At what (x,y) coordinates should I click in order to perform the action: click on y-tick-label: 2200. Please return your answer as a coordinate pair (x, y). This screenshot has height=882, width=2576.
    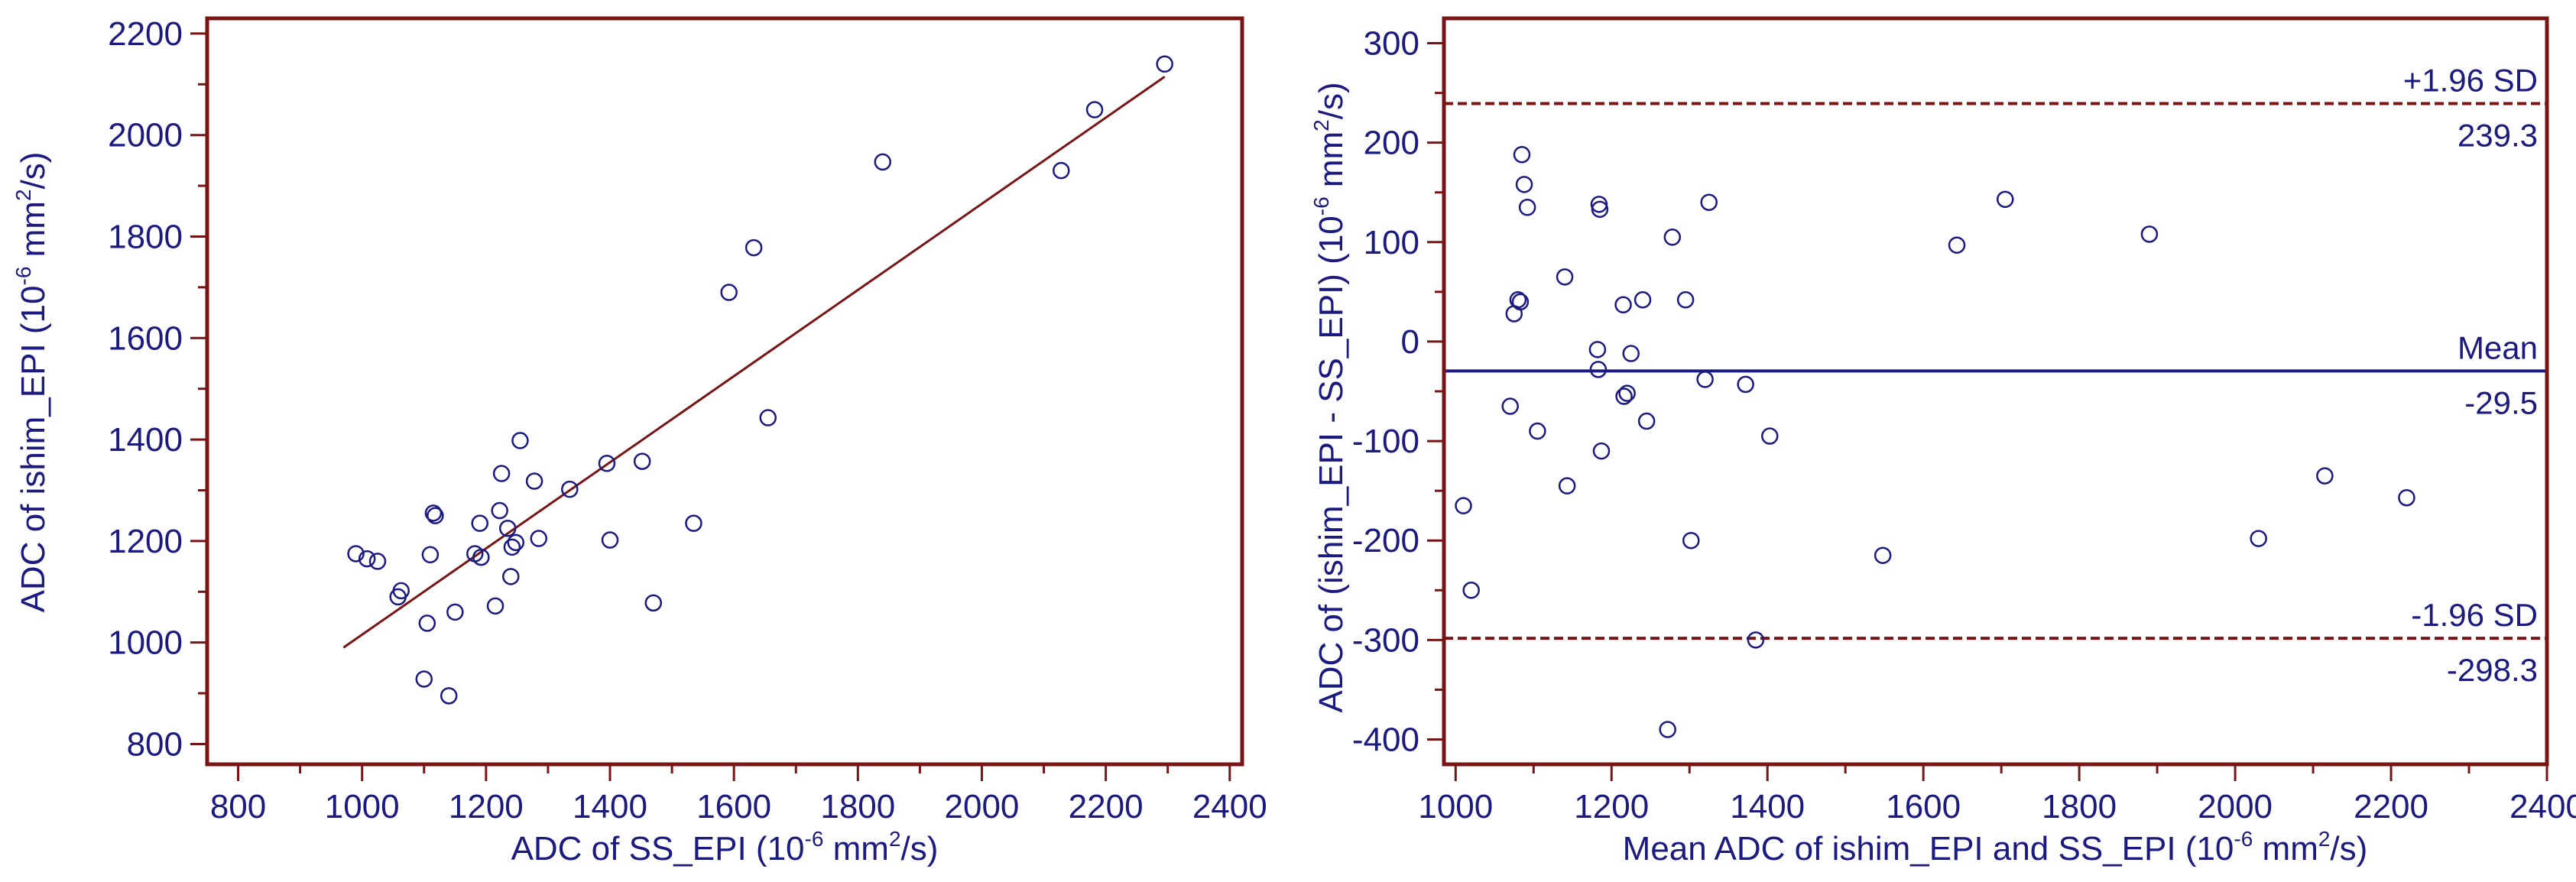
    Looking at the image, I should click on (145, 34).